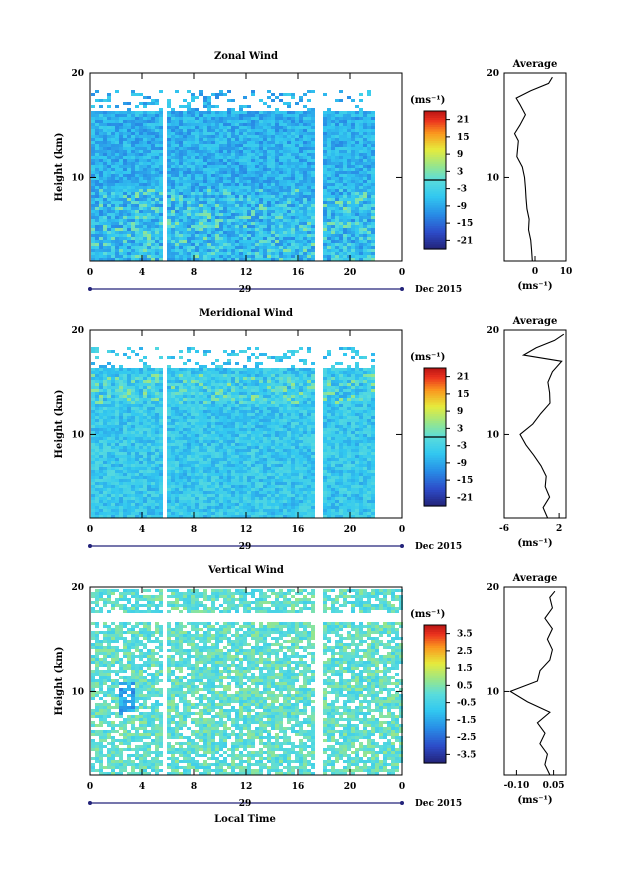 The width and height of the screenshot is (620, 873). I want to click on colorbar-tick-label: -1.5, so click(466, 721).